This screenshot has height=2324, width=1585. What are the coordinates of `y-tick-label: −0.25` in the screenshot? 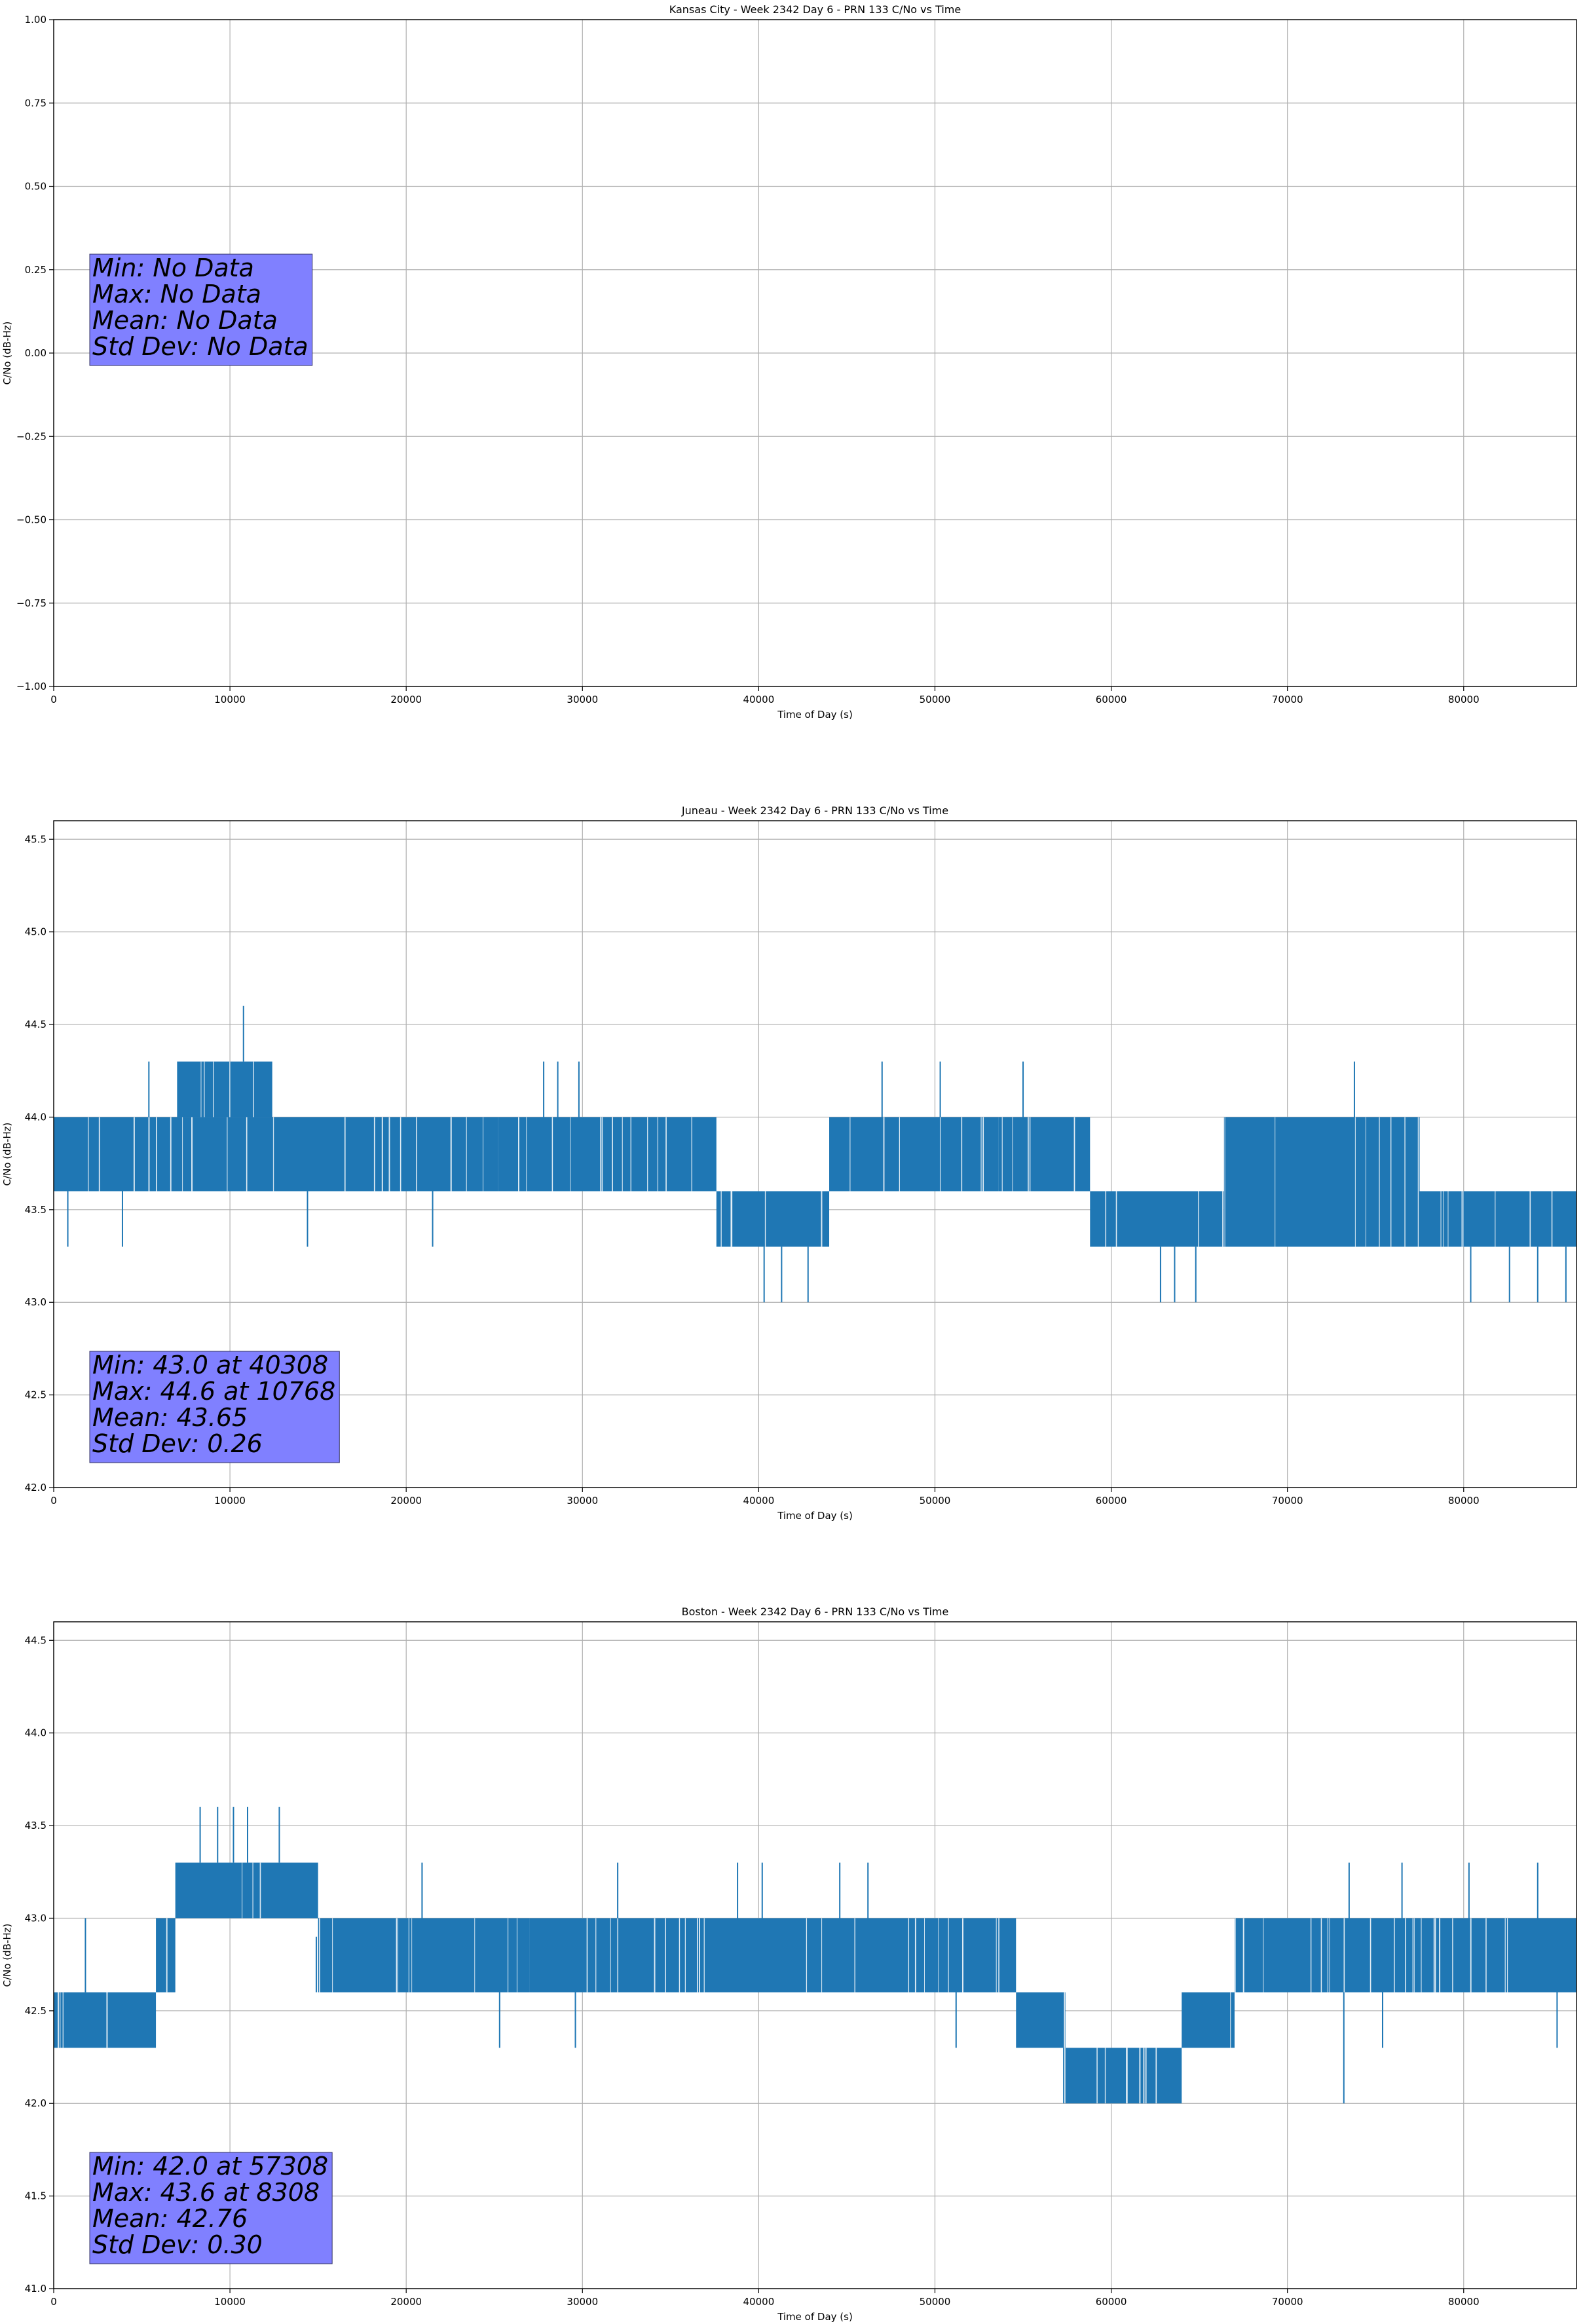 It's located at (31, 436).